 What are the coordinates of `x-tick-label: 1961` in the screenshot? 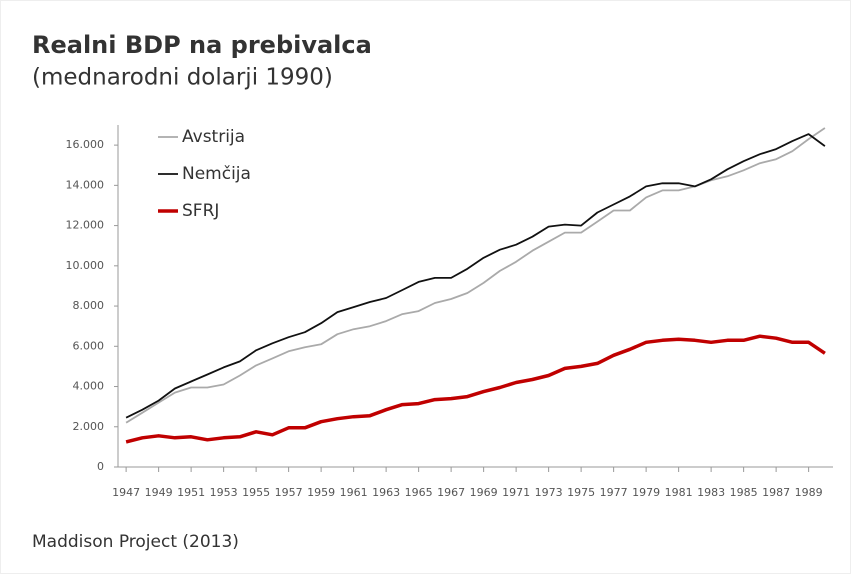 It's located at (354, 492).